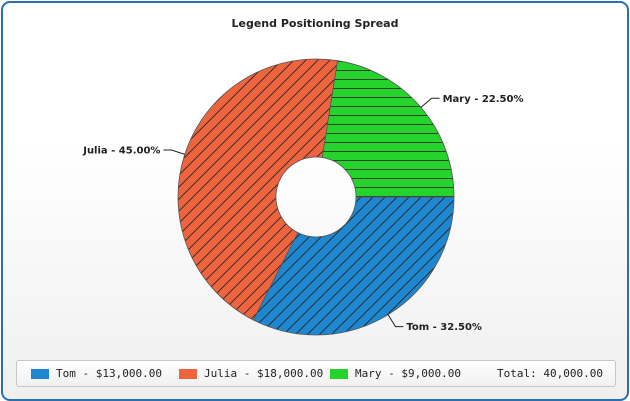 Image resolution: width=630 pixels, height=401 pixels. Describe the element at coordinates (550, 373) in the screenshot. I see `legend-total: Total: 40,000.00` at that location.